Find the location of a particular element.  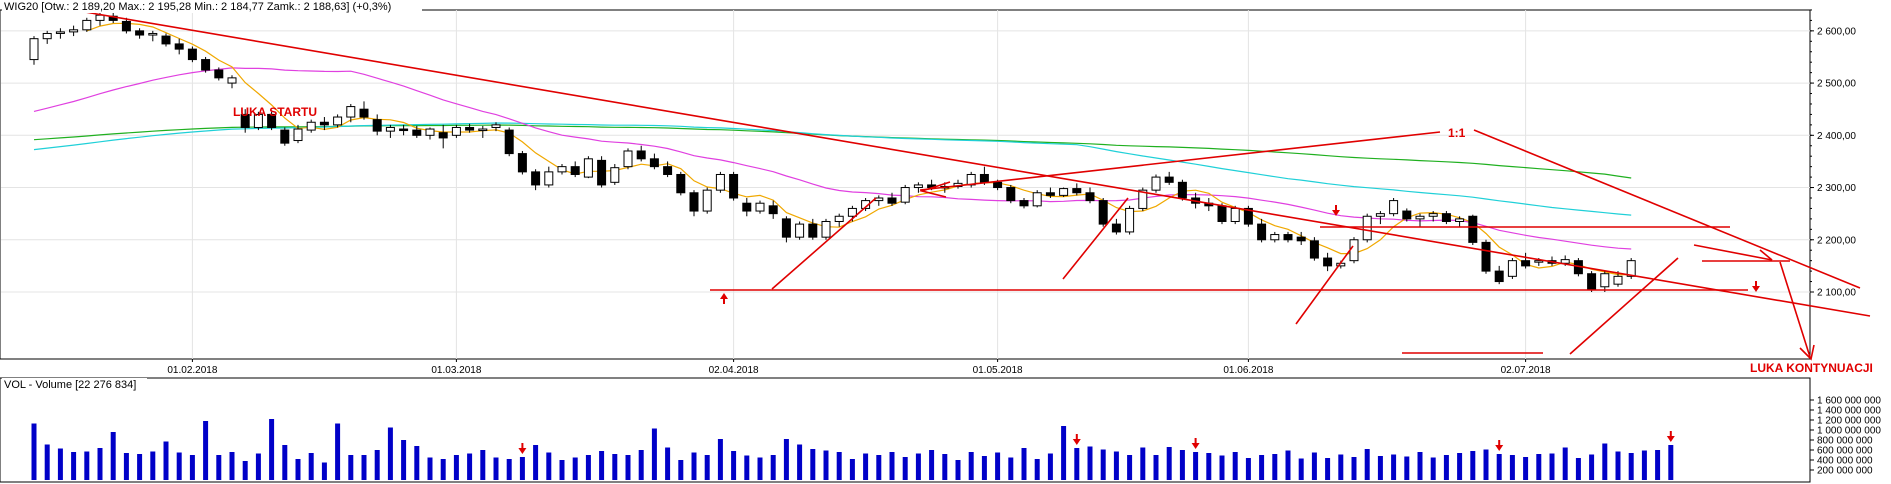

annotation-luka-startu: LUKA STARTU is located at coordinates (275, 112).